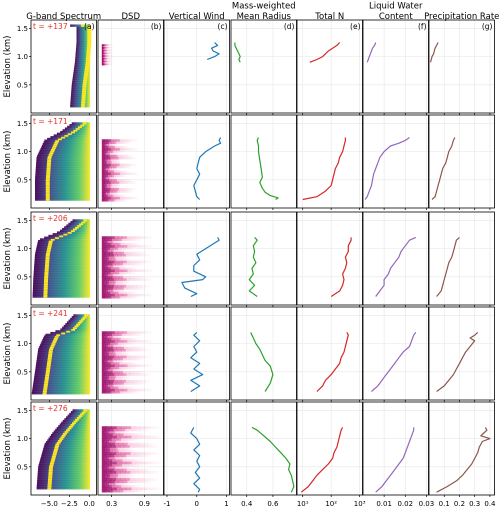 Image resolution: width=500 pixels, height=509 pixels. I want to click on vertical-wind-line, so click(195, 460).